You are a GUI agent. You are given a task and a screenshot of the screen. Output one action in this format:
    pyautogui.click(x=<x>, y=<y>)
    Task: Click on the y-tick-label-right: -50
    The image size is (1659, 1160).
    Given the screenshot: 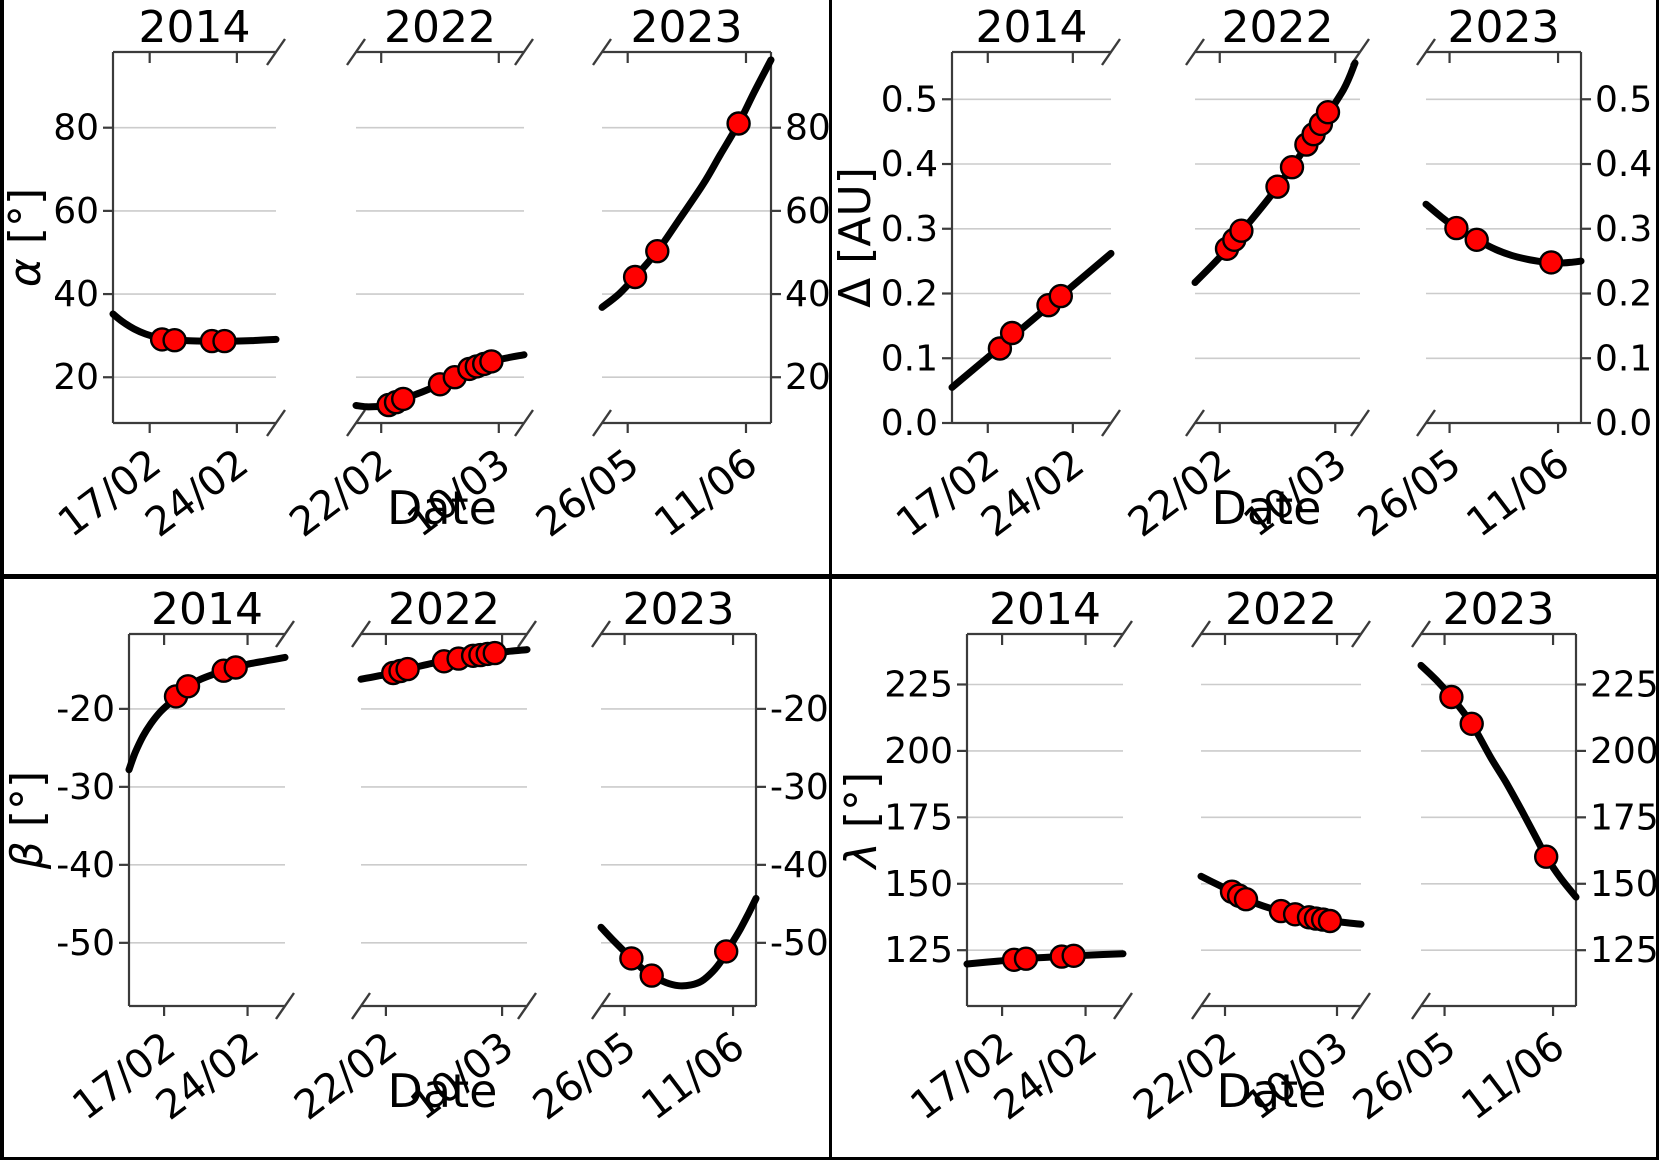 What is the action you would take?
    pyautogui.click(x=799, y=943)
    